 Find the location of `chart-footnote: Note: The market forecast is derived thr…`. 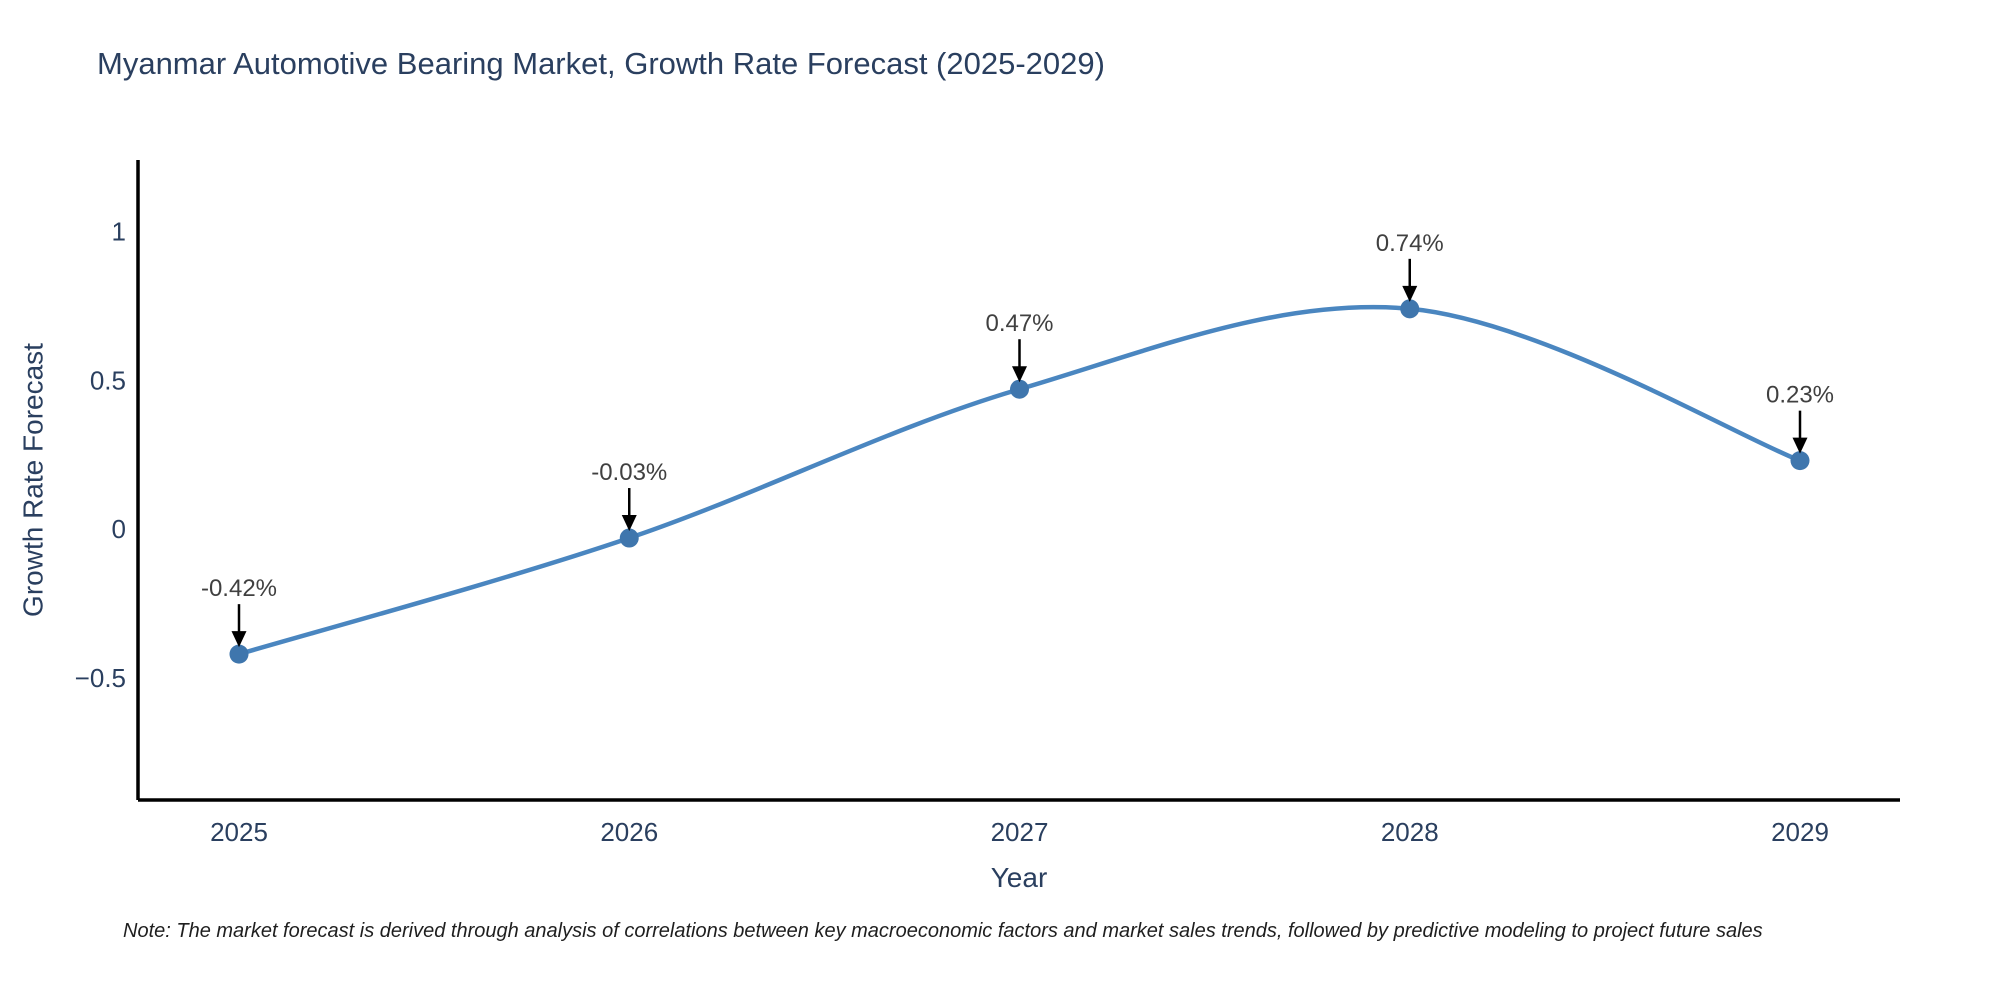

chart-footnote: Note: The market forecast is derived thr… is located at coordinates (943, 931).